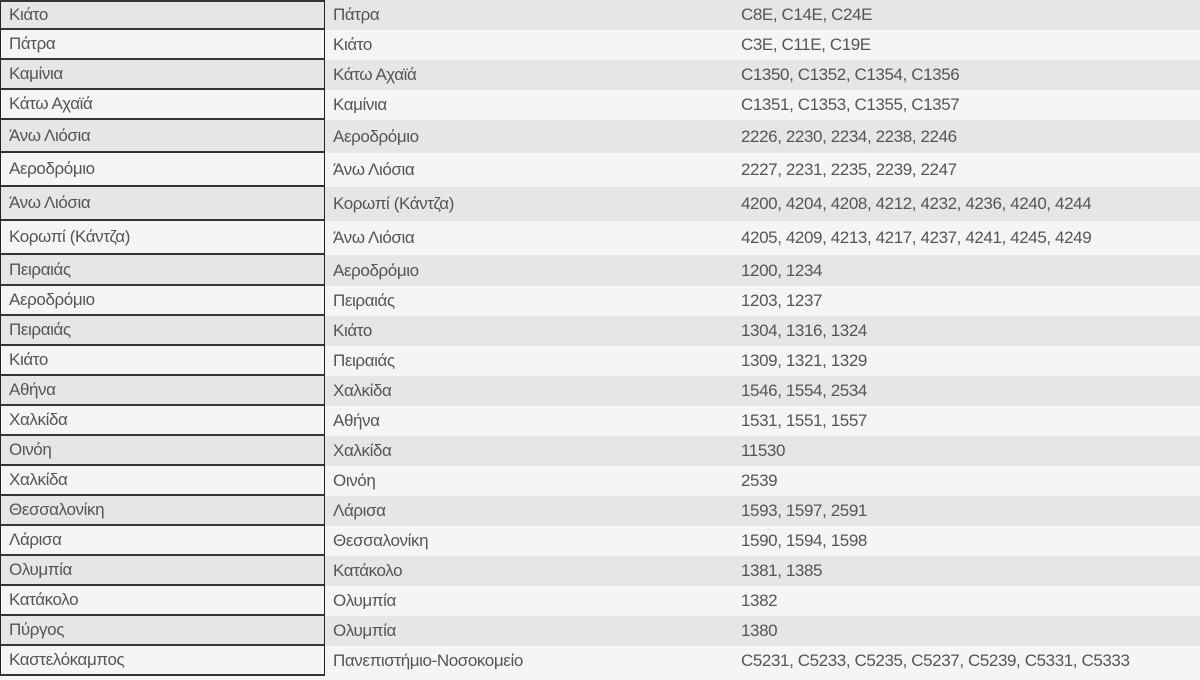 Image resolution: width=1200 pixels, height=680 pixels. I want to click on table-row: Πύργος Ολυμπία 1380, so click(600, 631).